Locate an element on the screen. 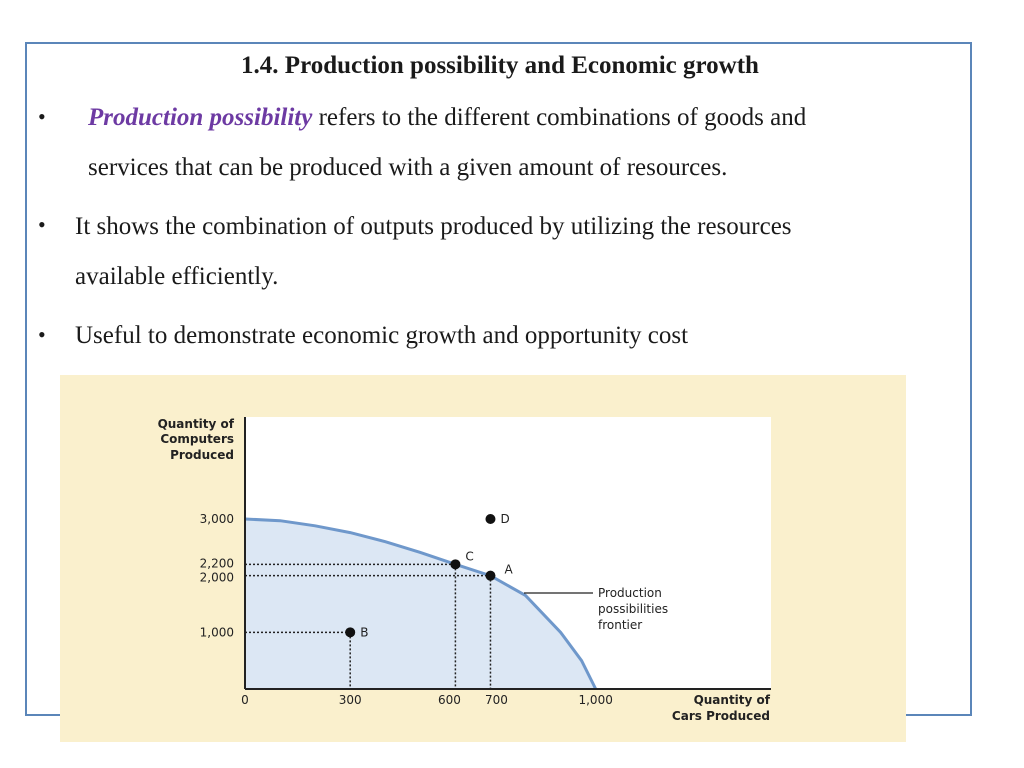 The height and width of the screenshot is (768, 1024). frontier-curve is located at coordinates (421, 603).